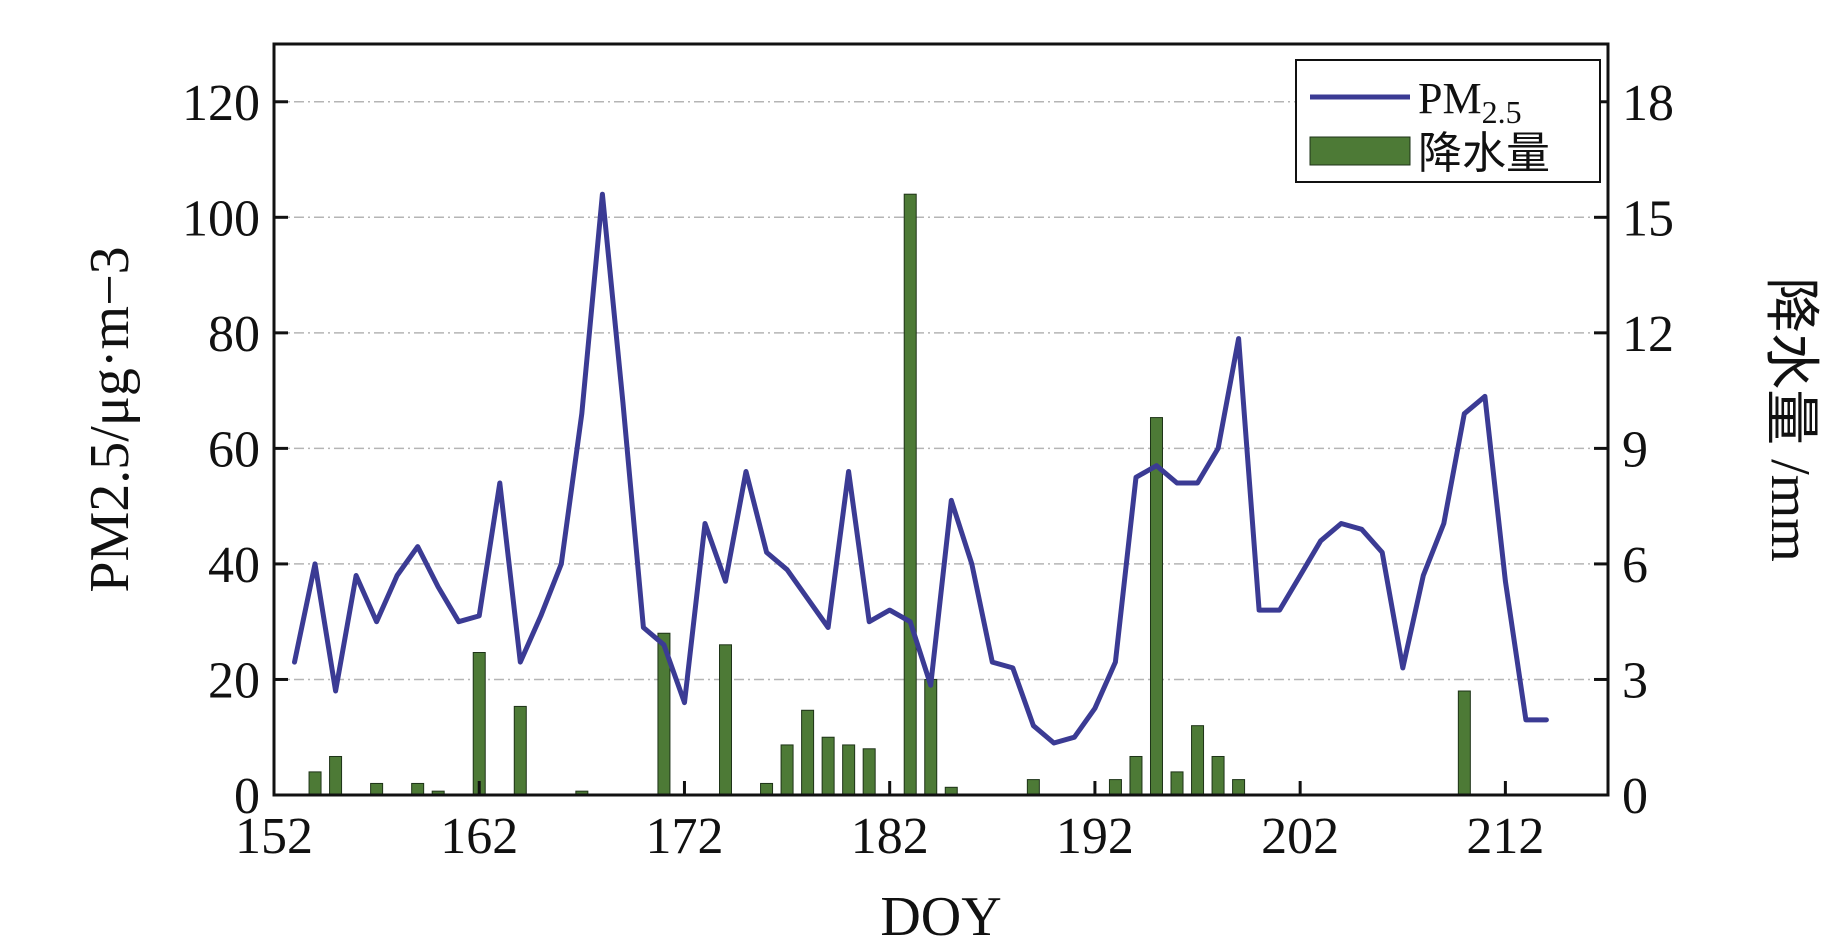  Describe the element at coordinates (234, 680) in the screenshot. I see `y-left-tick-label: 20` at that location.